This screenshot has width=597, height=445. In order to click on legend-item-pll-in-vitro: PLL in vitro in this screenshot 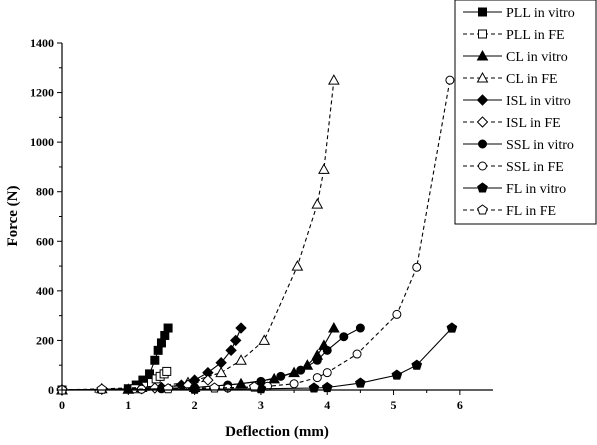, I will do `click(519, 13)`.